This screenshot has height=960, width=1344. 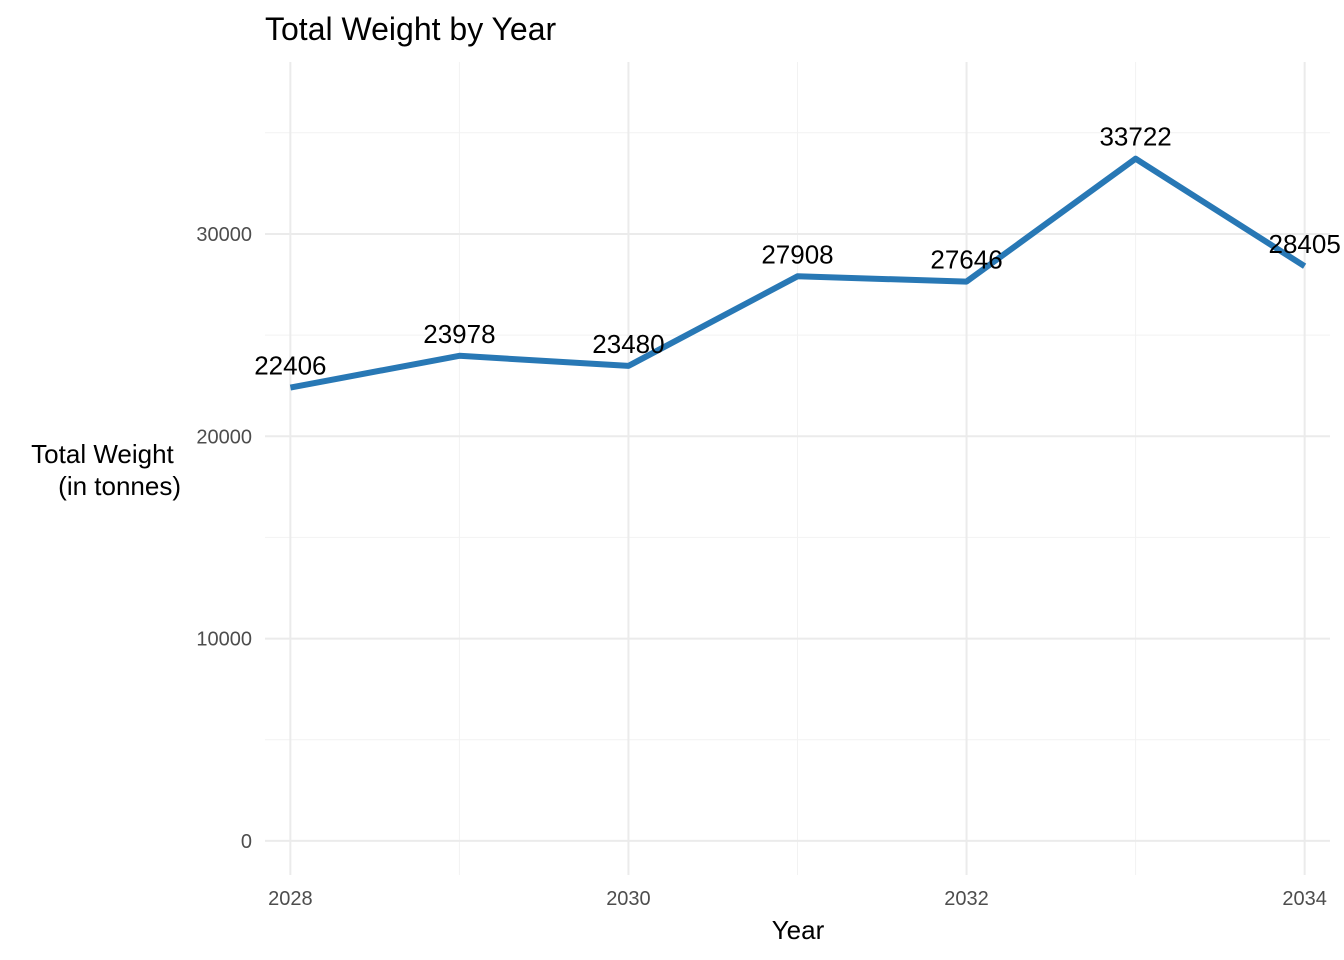 I want to click on data-label: 27908, so click(x=797, y=254).